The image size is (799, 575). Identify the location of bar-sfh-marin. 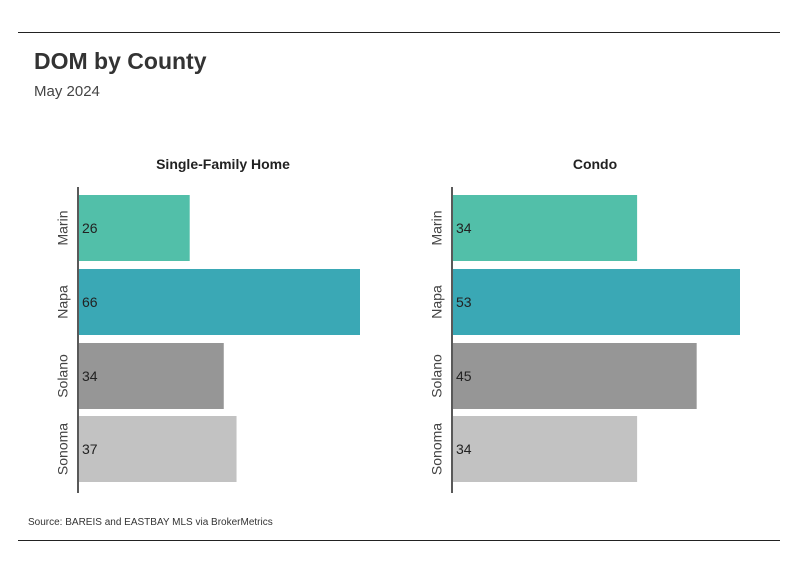
(134, 228).